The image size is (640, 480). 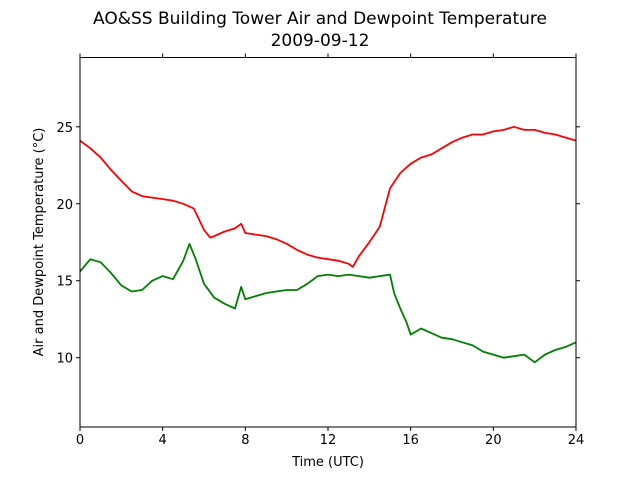 What do you see at coordinates (163, 440) in the screenshot?
I see `x-tick-label: 4` at bounding box center [163, 440].